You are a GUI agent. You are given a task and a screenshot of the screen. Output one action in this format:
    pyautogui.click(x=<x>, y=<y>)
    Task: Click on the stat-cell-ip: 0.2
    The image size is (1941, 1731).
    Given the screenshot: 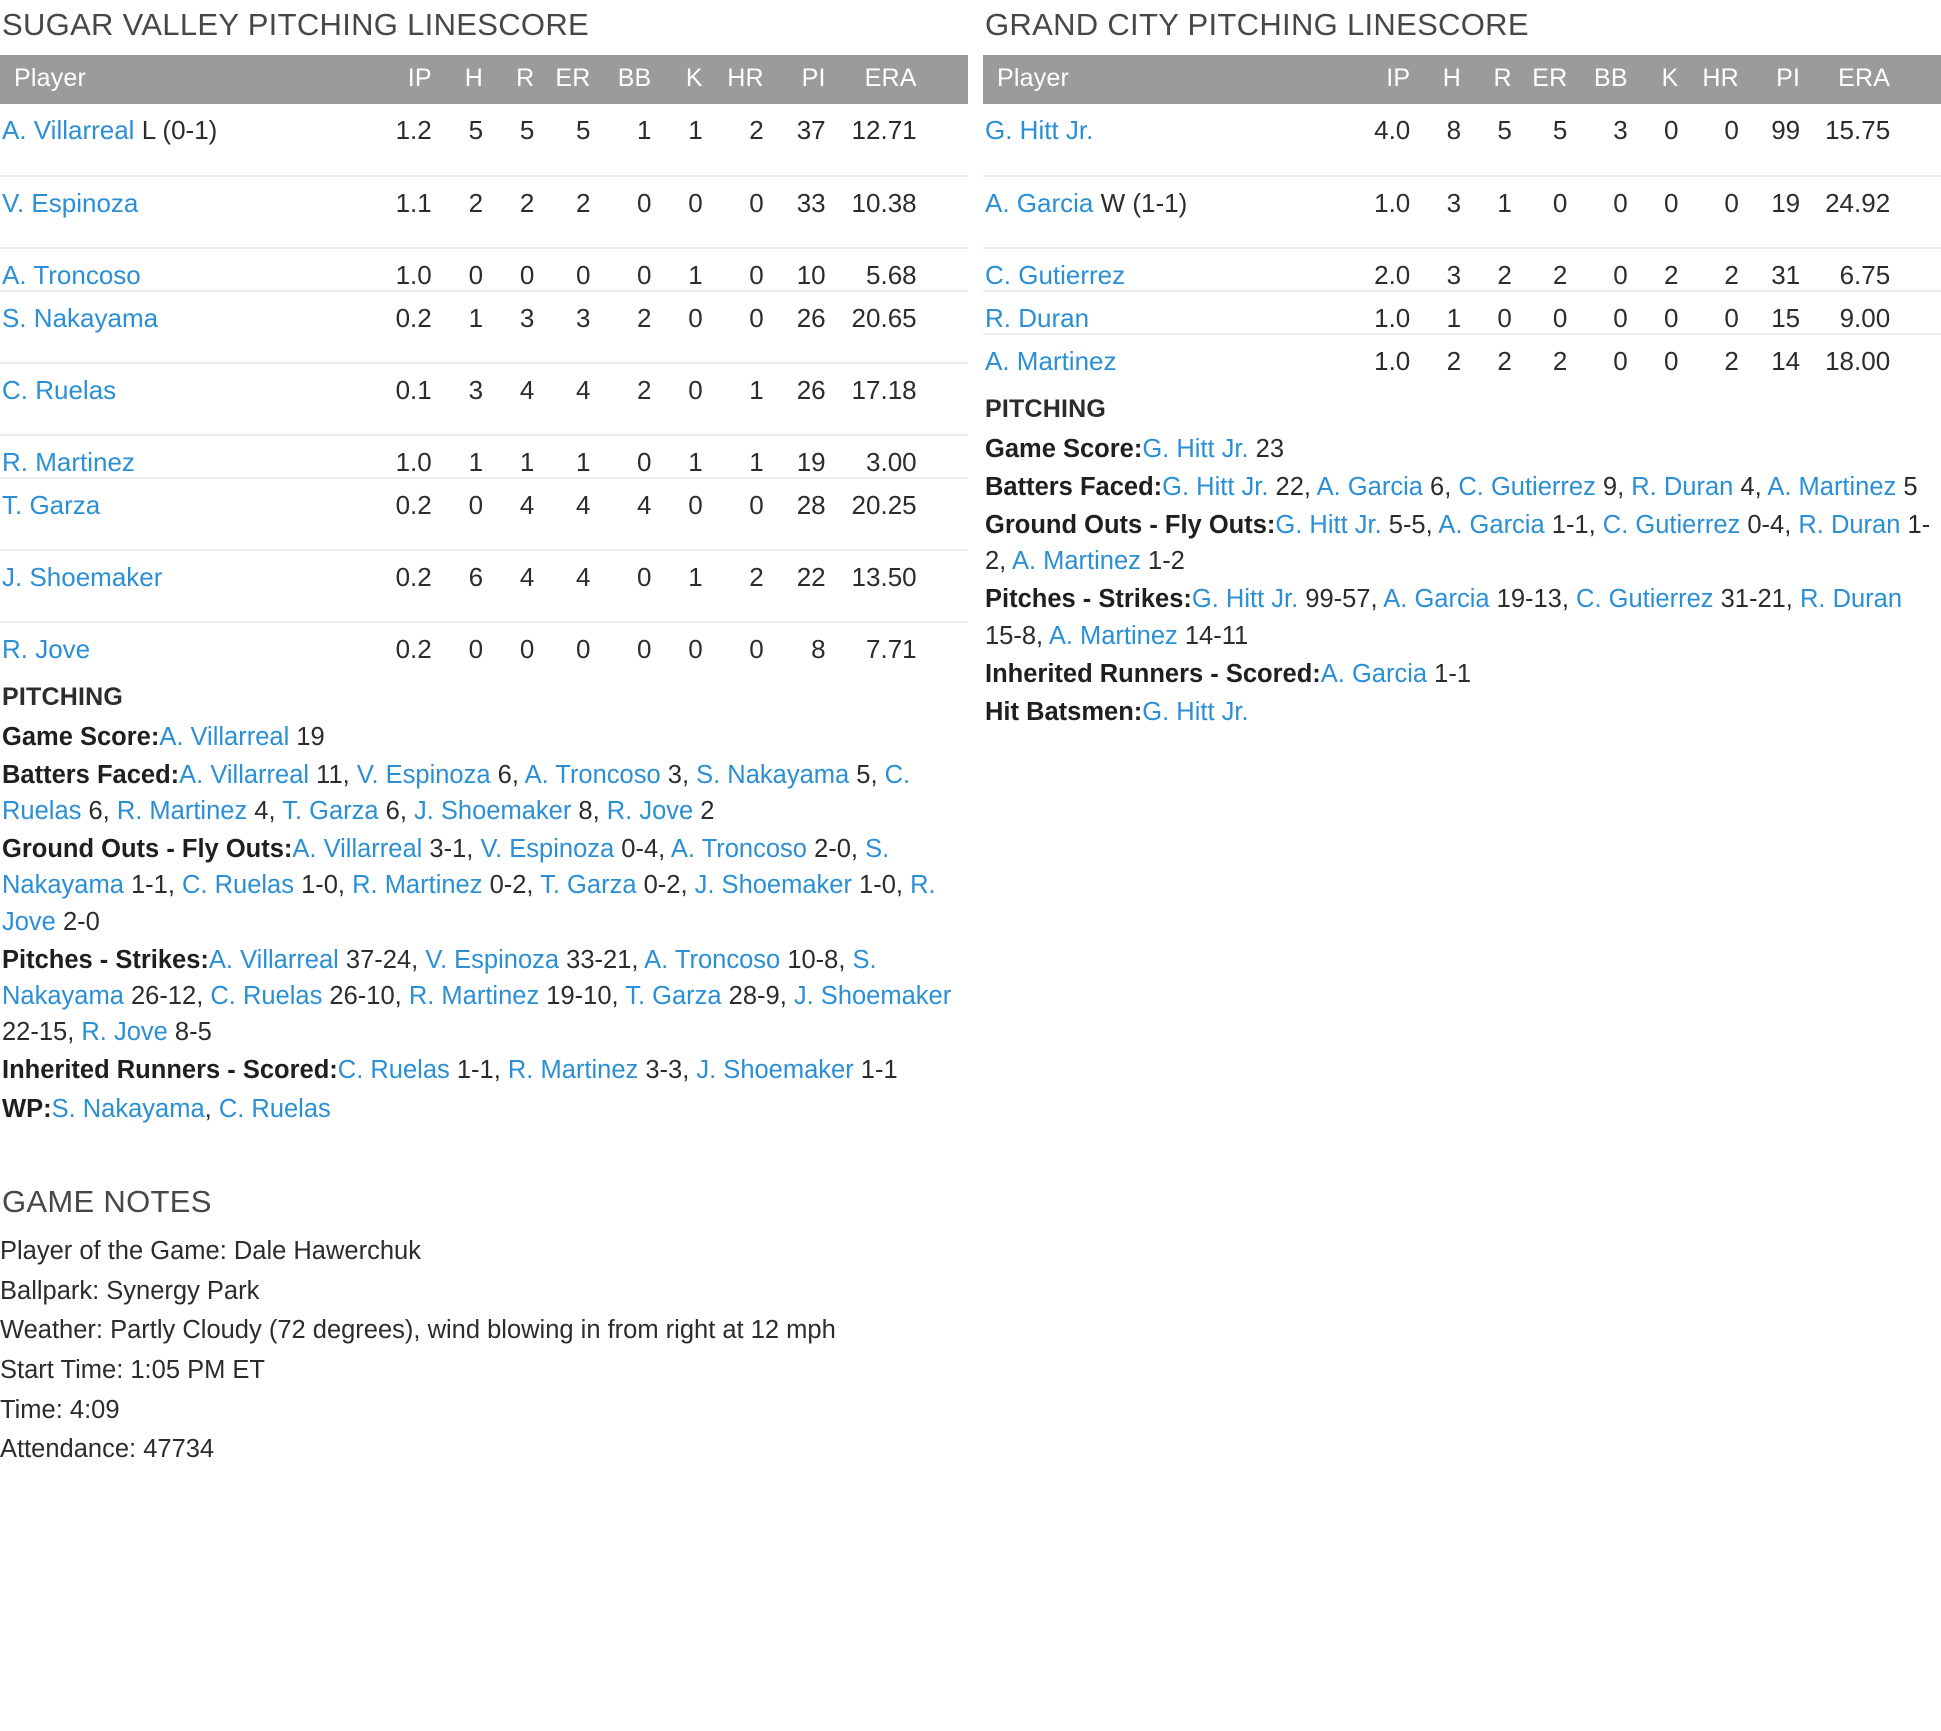 What is the action you would take?
    pyautogui.click(x=400, y=326)
    